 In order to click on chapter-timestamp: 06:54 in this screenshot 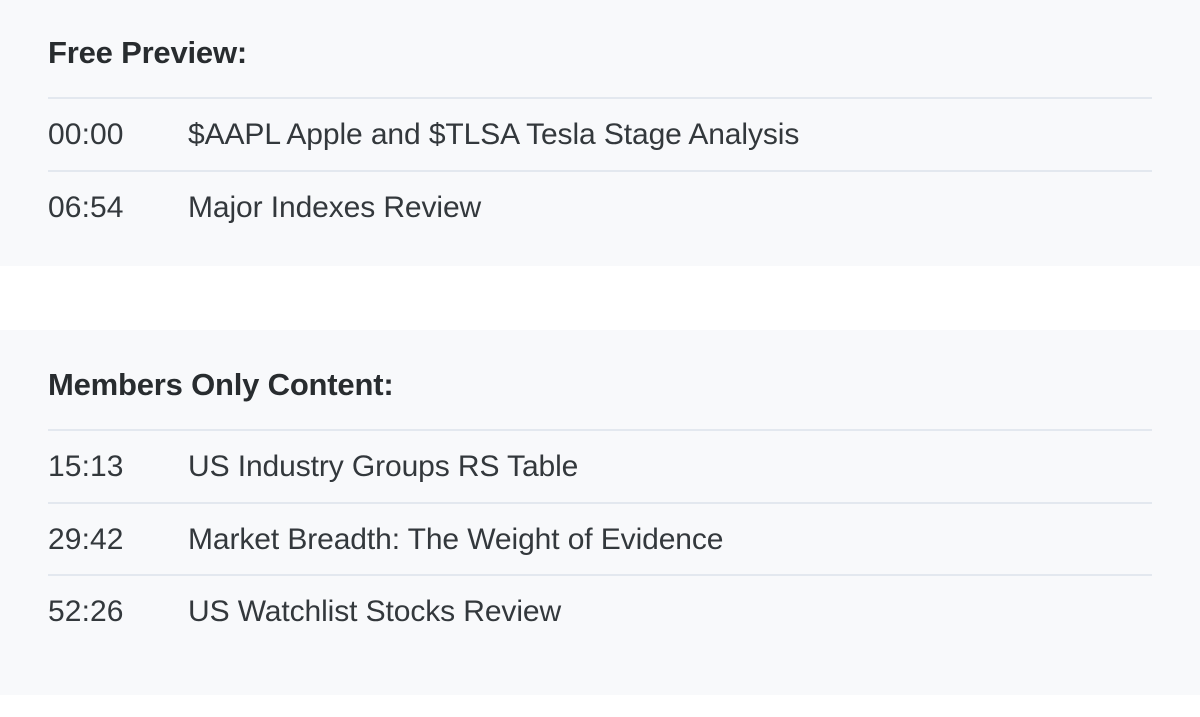, I will do `click(86, 207)`.